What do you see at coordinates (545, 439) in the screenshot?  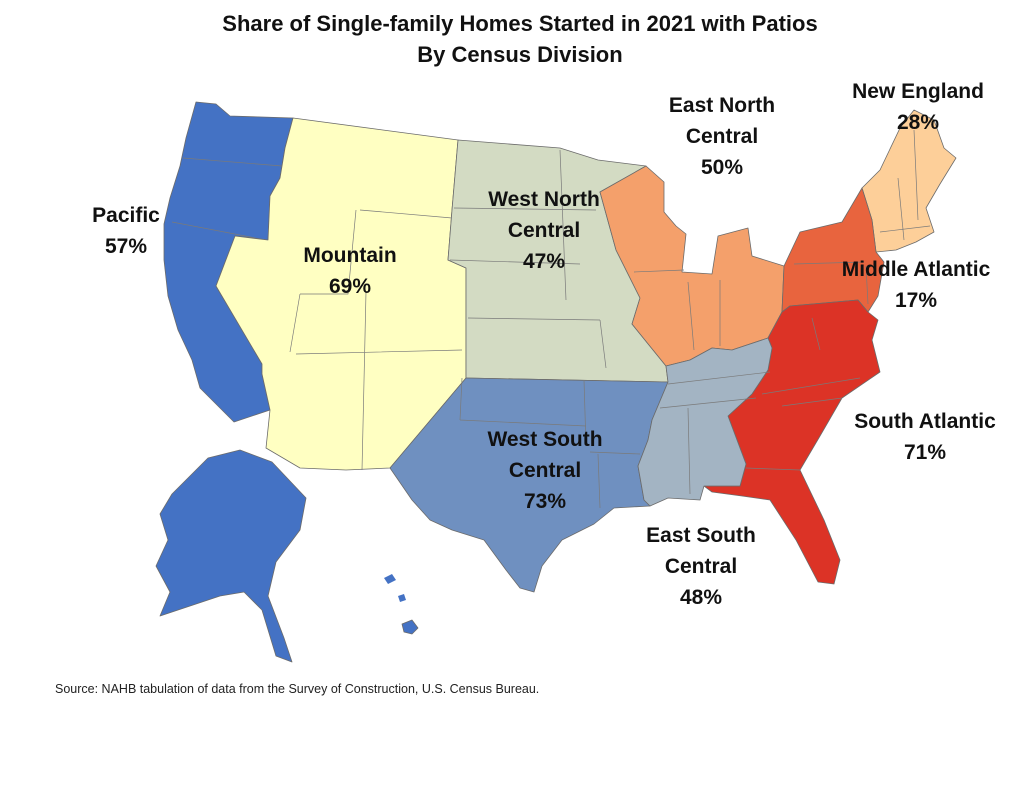 I see `division-name: West South` at bounding box center [545, 439].